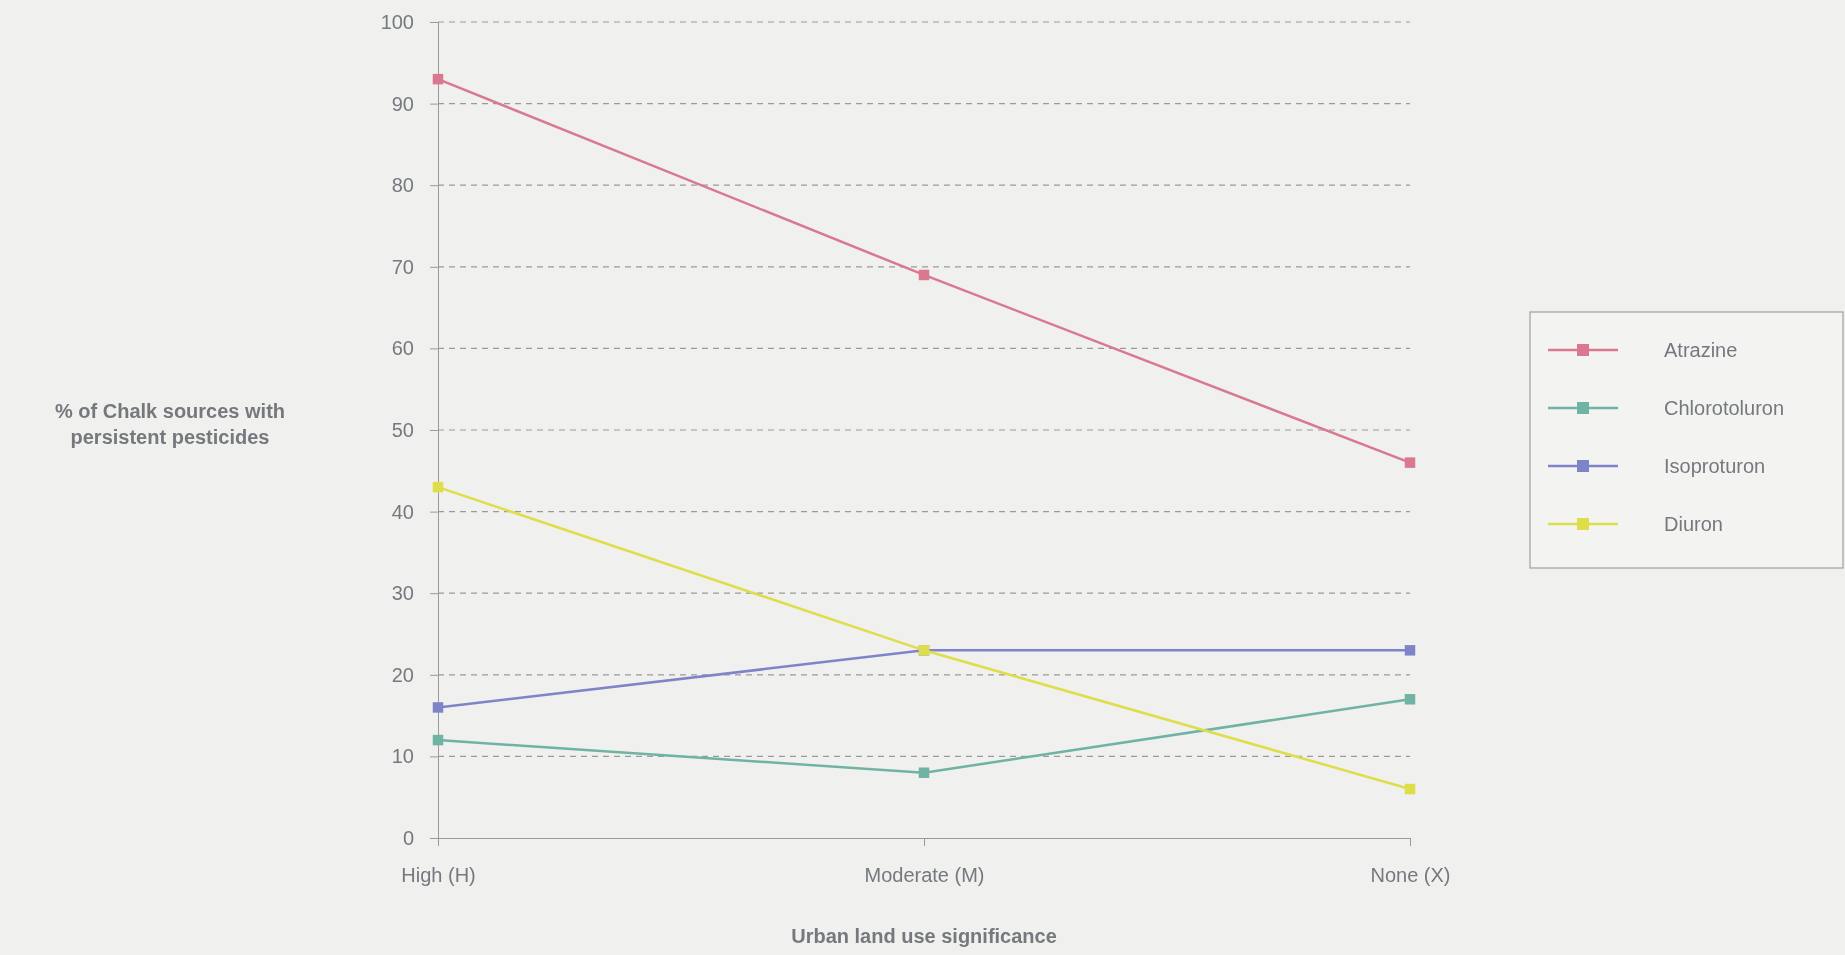 Image resolution: width=1845 pixels, height=955 pixels. Describe the element at coordinates (170, 424) in the screenshot. I see `y-axis-title: % of Chalk sources with persistent pesticides` at that location.